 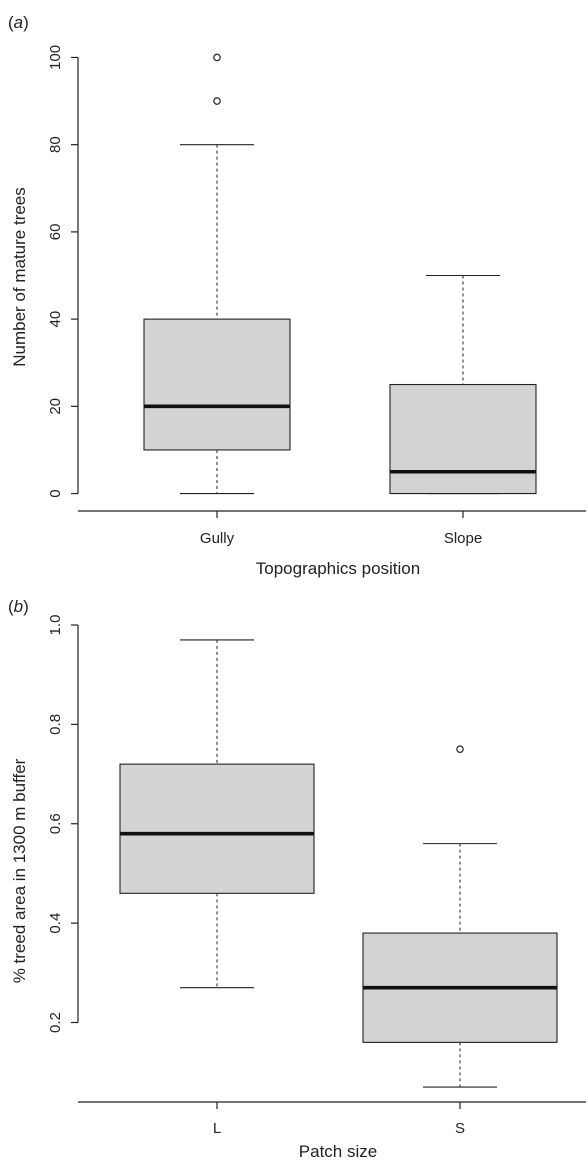 I want to click on panel-label-a-letter: a, so click(x=18, y=22).